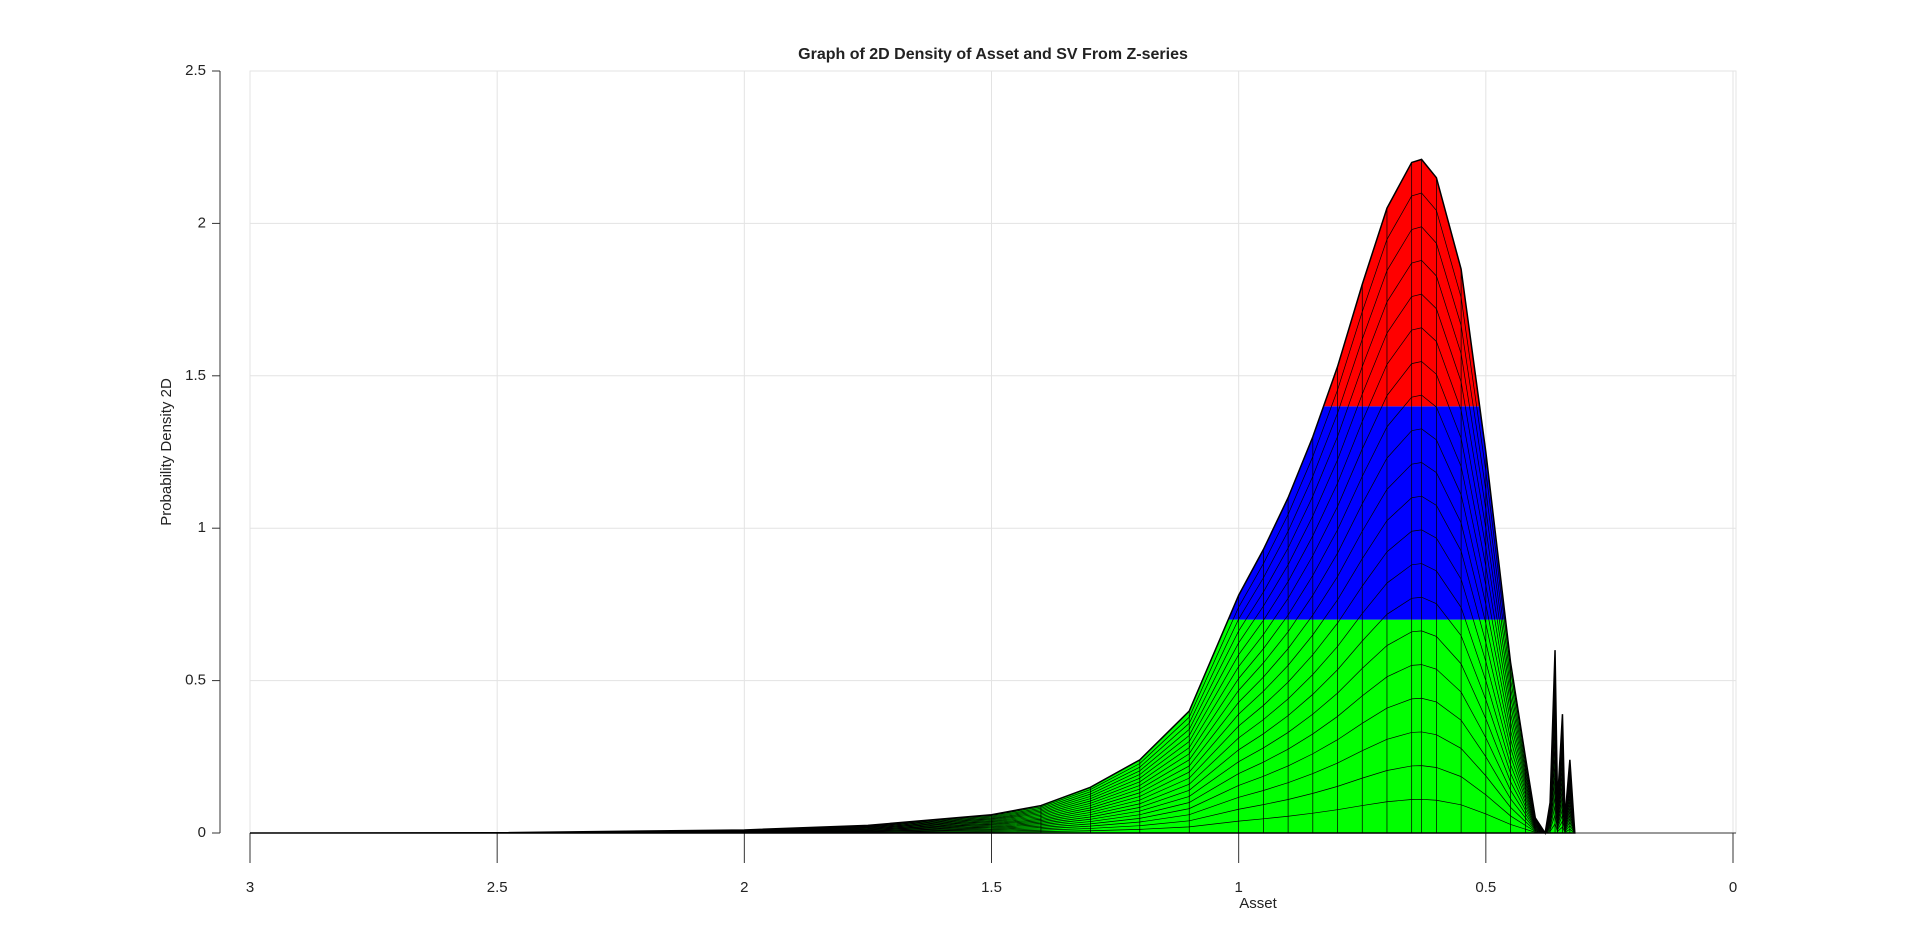 The height and width of the screenshot is (941, 1920). I want to click on x-tick-label: 0.5, so click(1485, 887).